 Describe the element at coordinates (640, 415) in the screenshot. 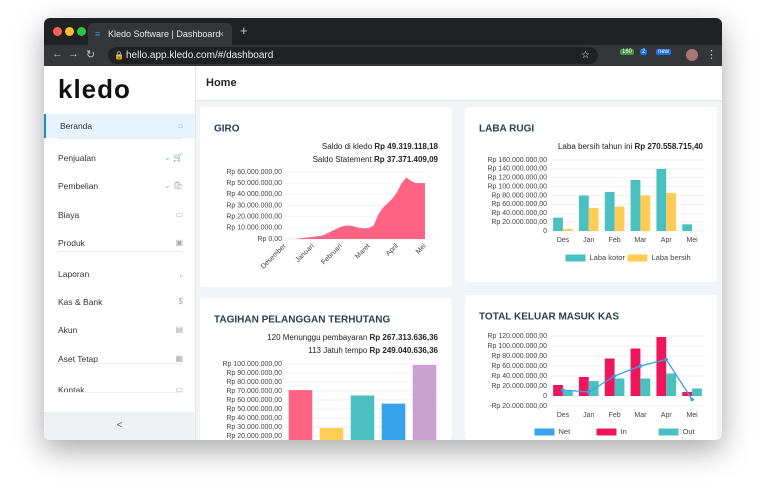

I see `x-tick-label: Mar` at that location.